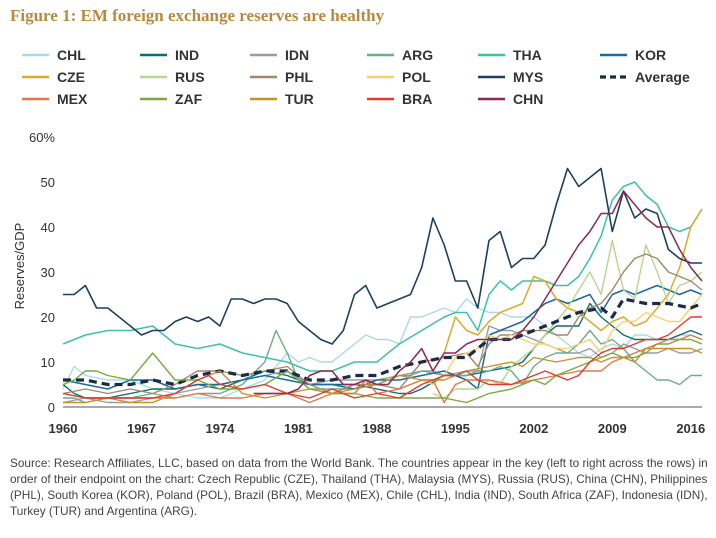 The height and width of the screenshot is (538, 716). What do you see at coordinates (297, 55) in the screenshot?
I see `legend-label-idn: IDN` at bounding box center [297, 55].